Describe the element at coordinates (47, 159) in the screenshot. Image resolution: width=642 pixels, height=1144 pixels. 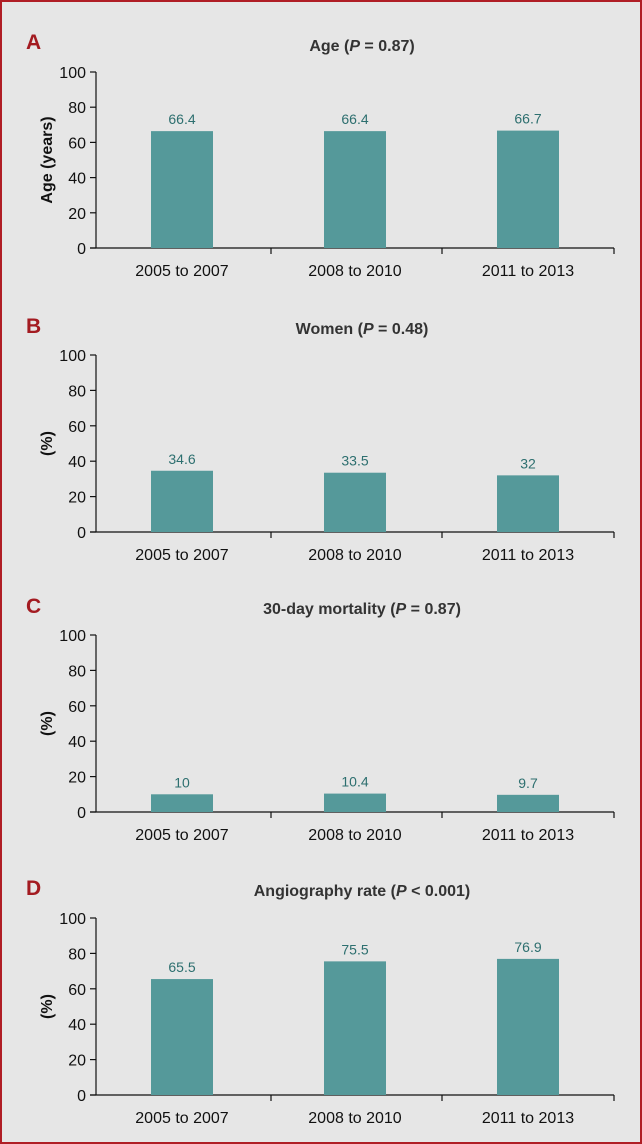
I see `y-axis-label: Age (years)` at that location.